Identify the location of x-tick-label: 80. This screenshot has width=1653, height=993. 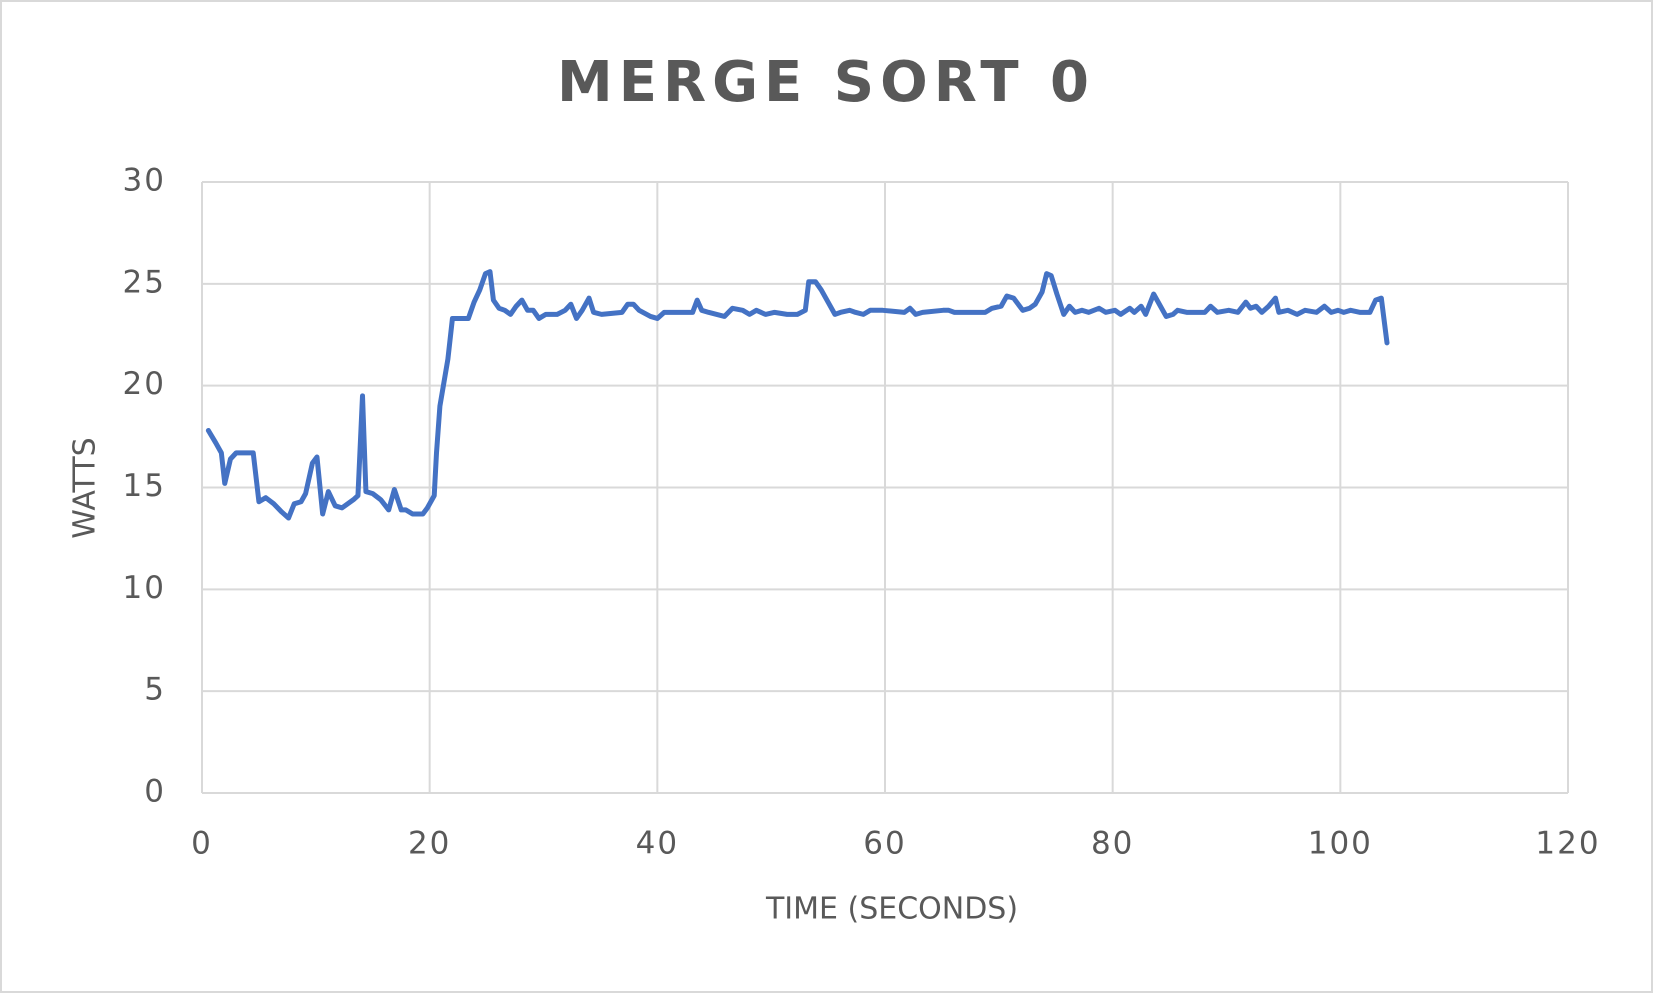
(1112, 844).